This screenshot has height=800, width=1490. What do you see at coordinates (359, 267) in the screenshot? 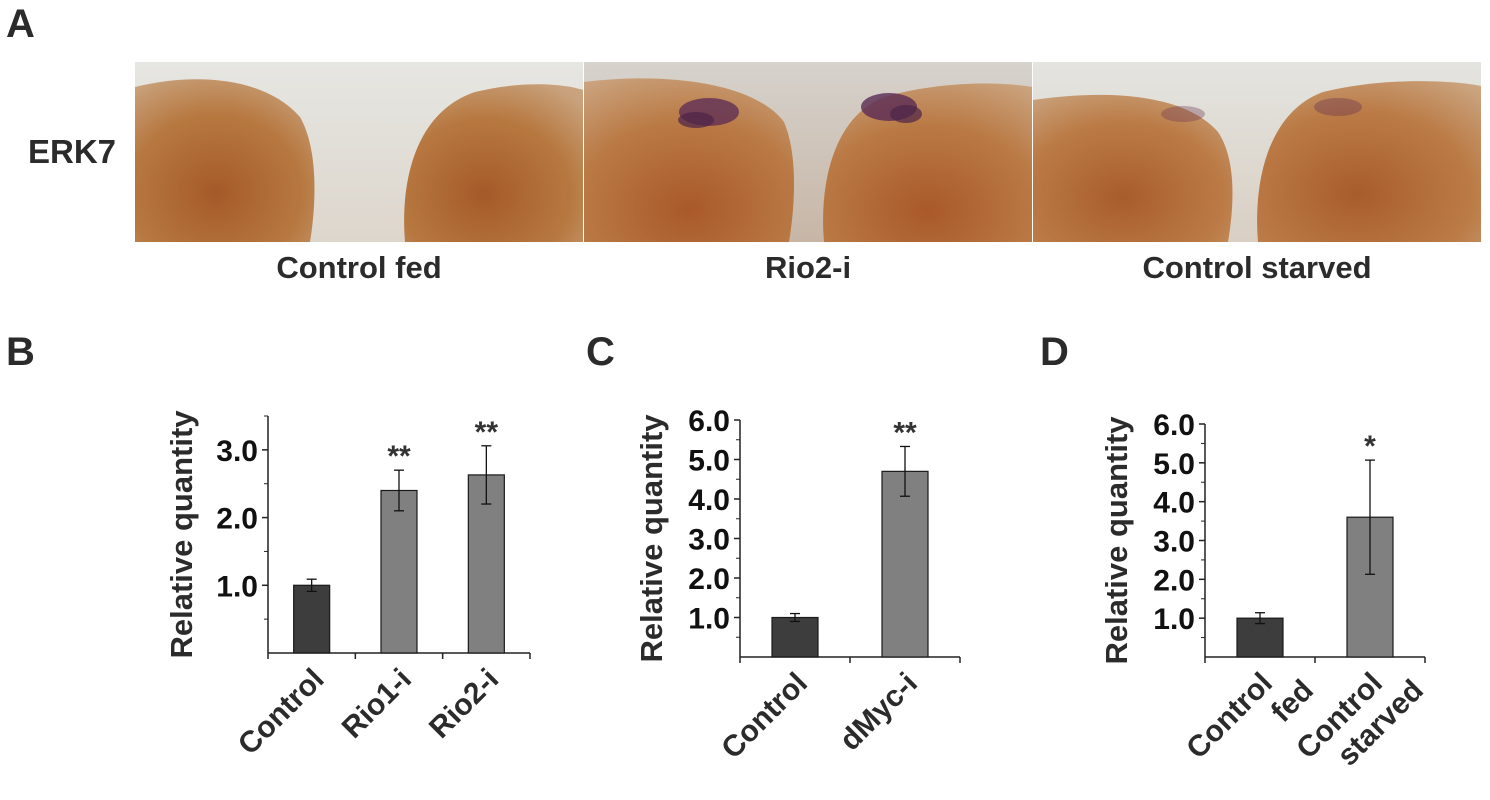
I see `caption-control-fed: Control fed` at bounding box center [359, 267].